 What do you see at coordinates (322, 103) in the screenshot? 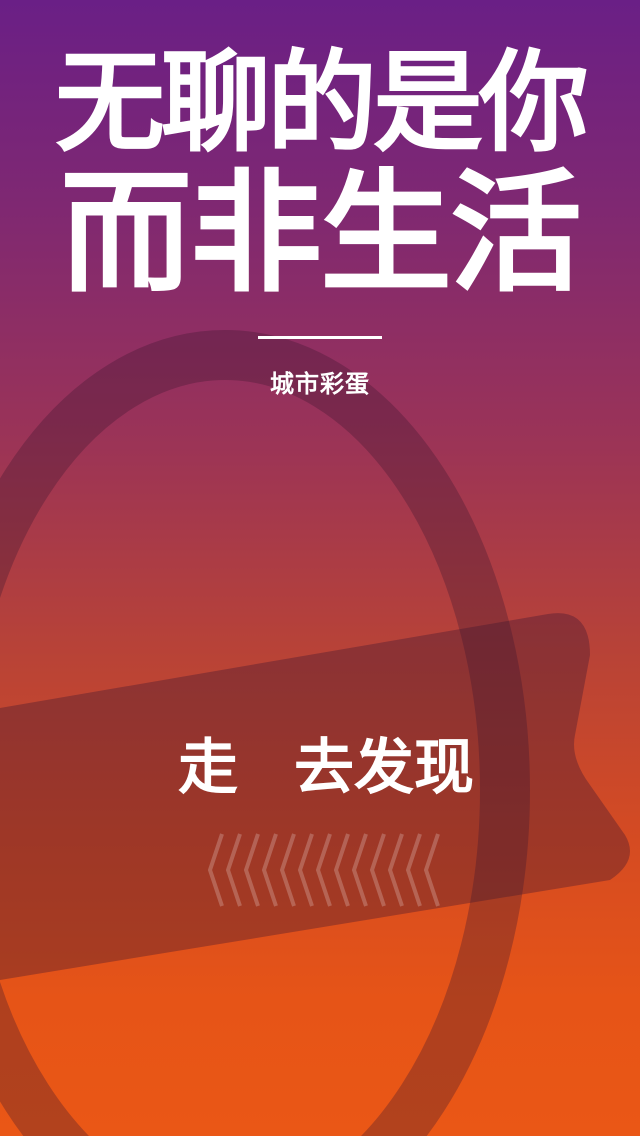
I see `headline-line-1: 无聊的是你` at bounding box center [322, 103].